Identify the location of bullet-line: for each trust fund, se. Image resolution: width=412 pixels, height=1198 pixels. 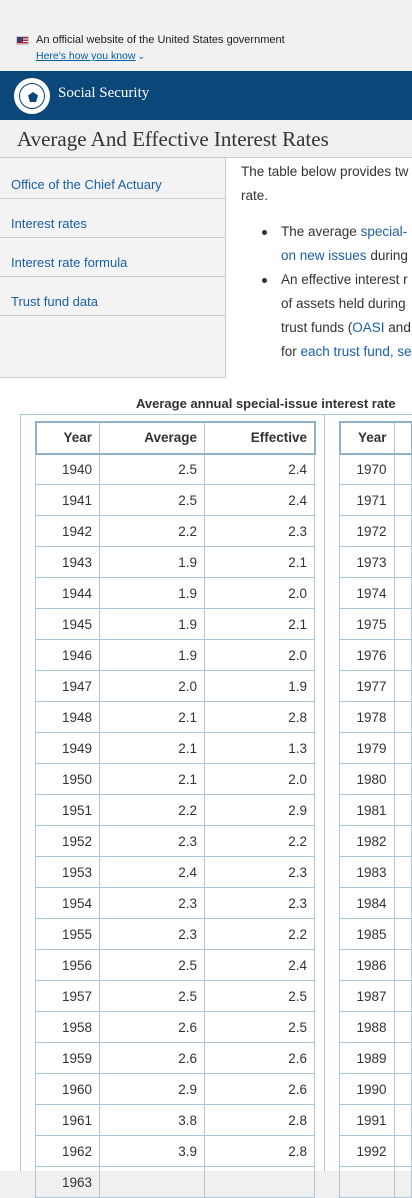
(346, 352).